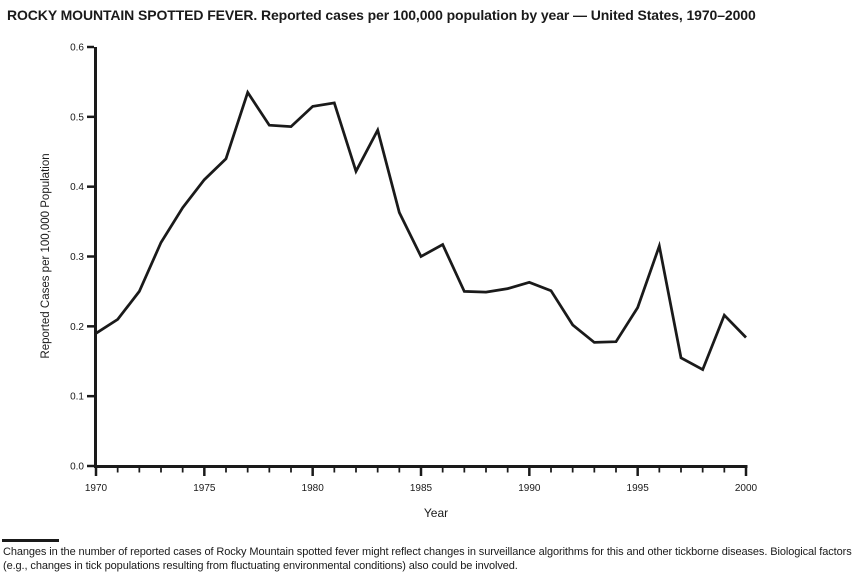 The image size is (860, 582). I want to click on footnote-rule, so click(30, 540).